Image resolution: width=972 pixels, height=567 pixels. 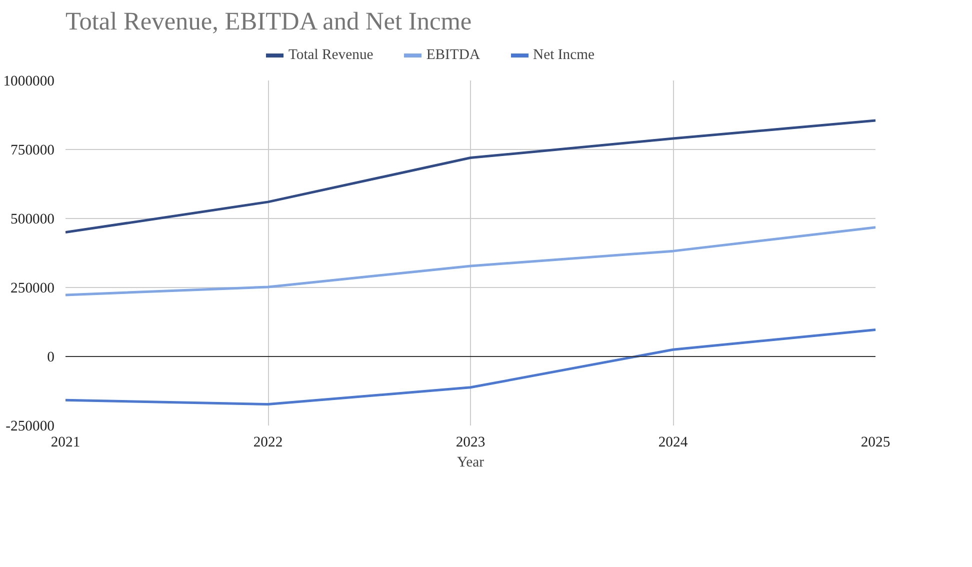 I want to click on chart-title: Total Revenue, EBITDA and Net Incme, so click(x=269, y=22).